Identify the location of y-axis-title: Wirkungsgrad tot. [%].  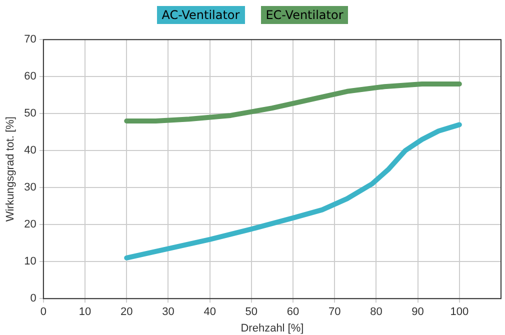
(10, 169).